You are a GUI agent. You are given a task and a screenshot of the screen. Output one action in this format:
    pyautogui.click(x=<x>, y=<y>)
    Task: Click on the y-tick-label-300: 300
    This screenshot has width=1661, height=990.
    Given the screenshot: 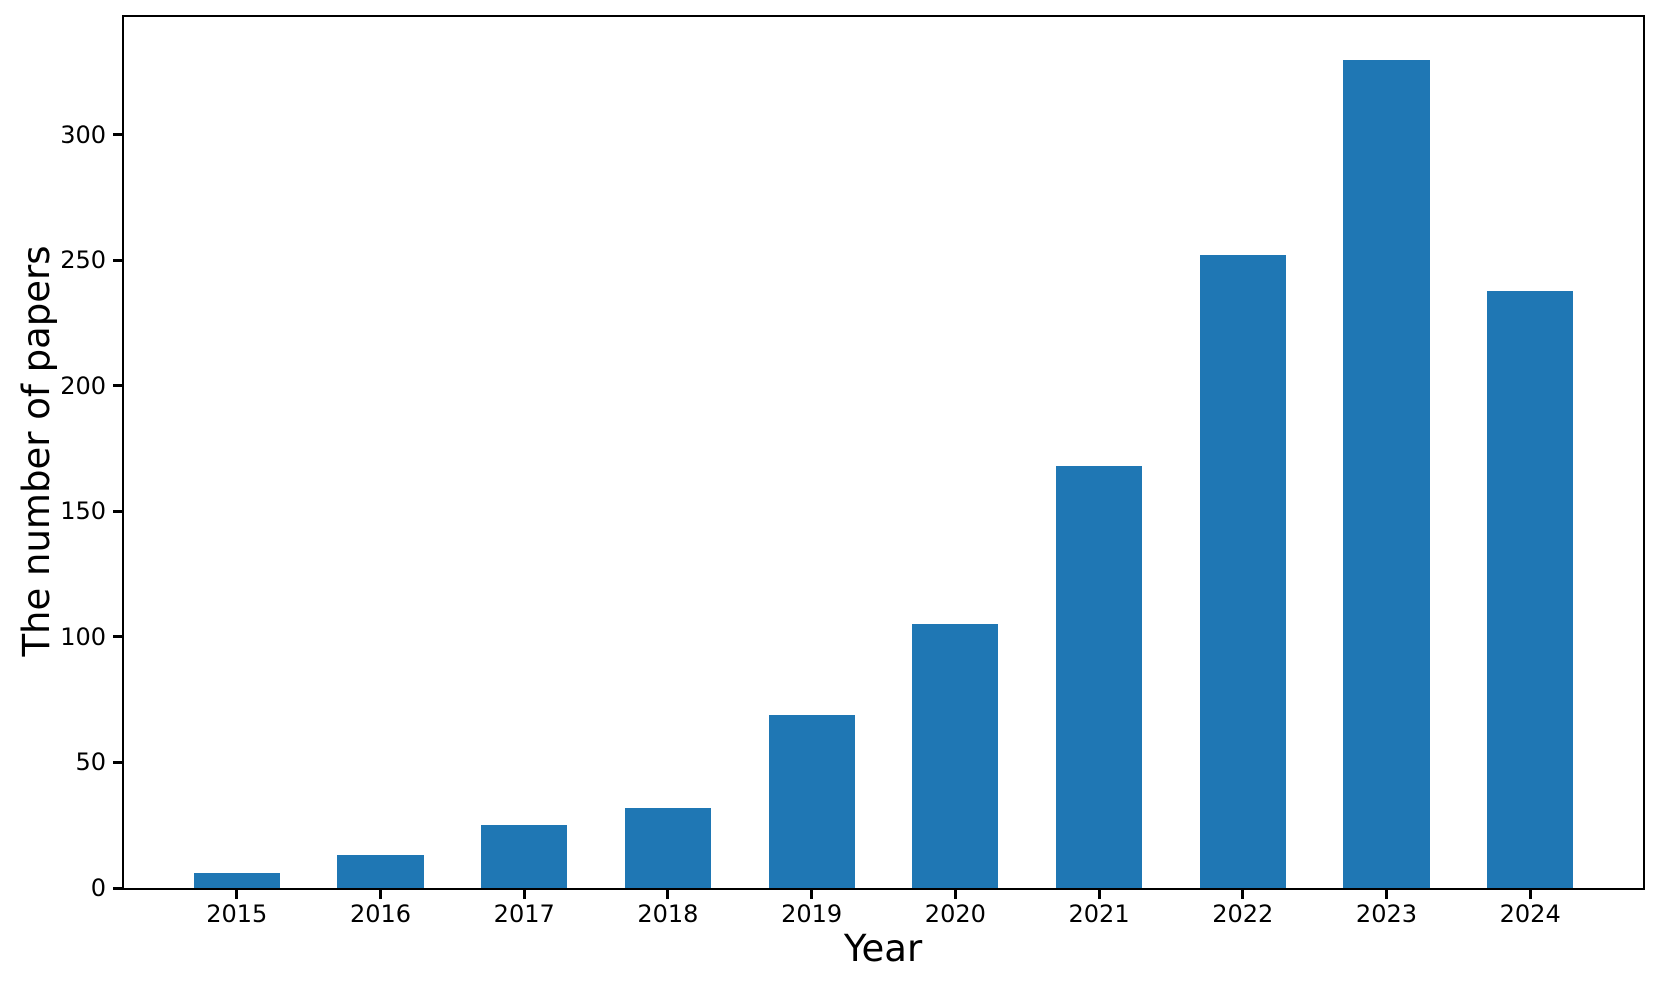 What is the action you would take?
    pyautogui.click(x=83, y=134)
    